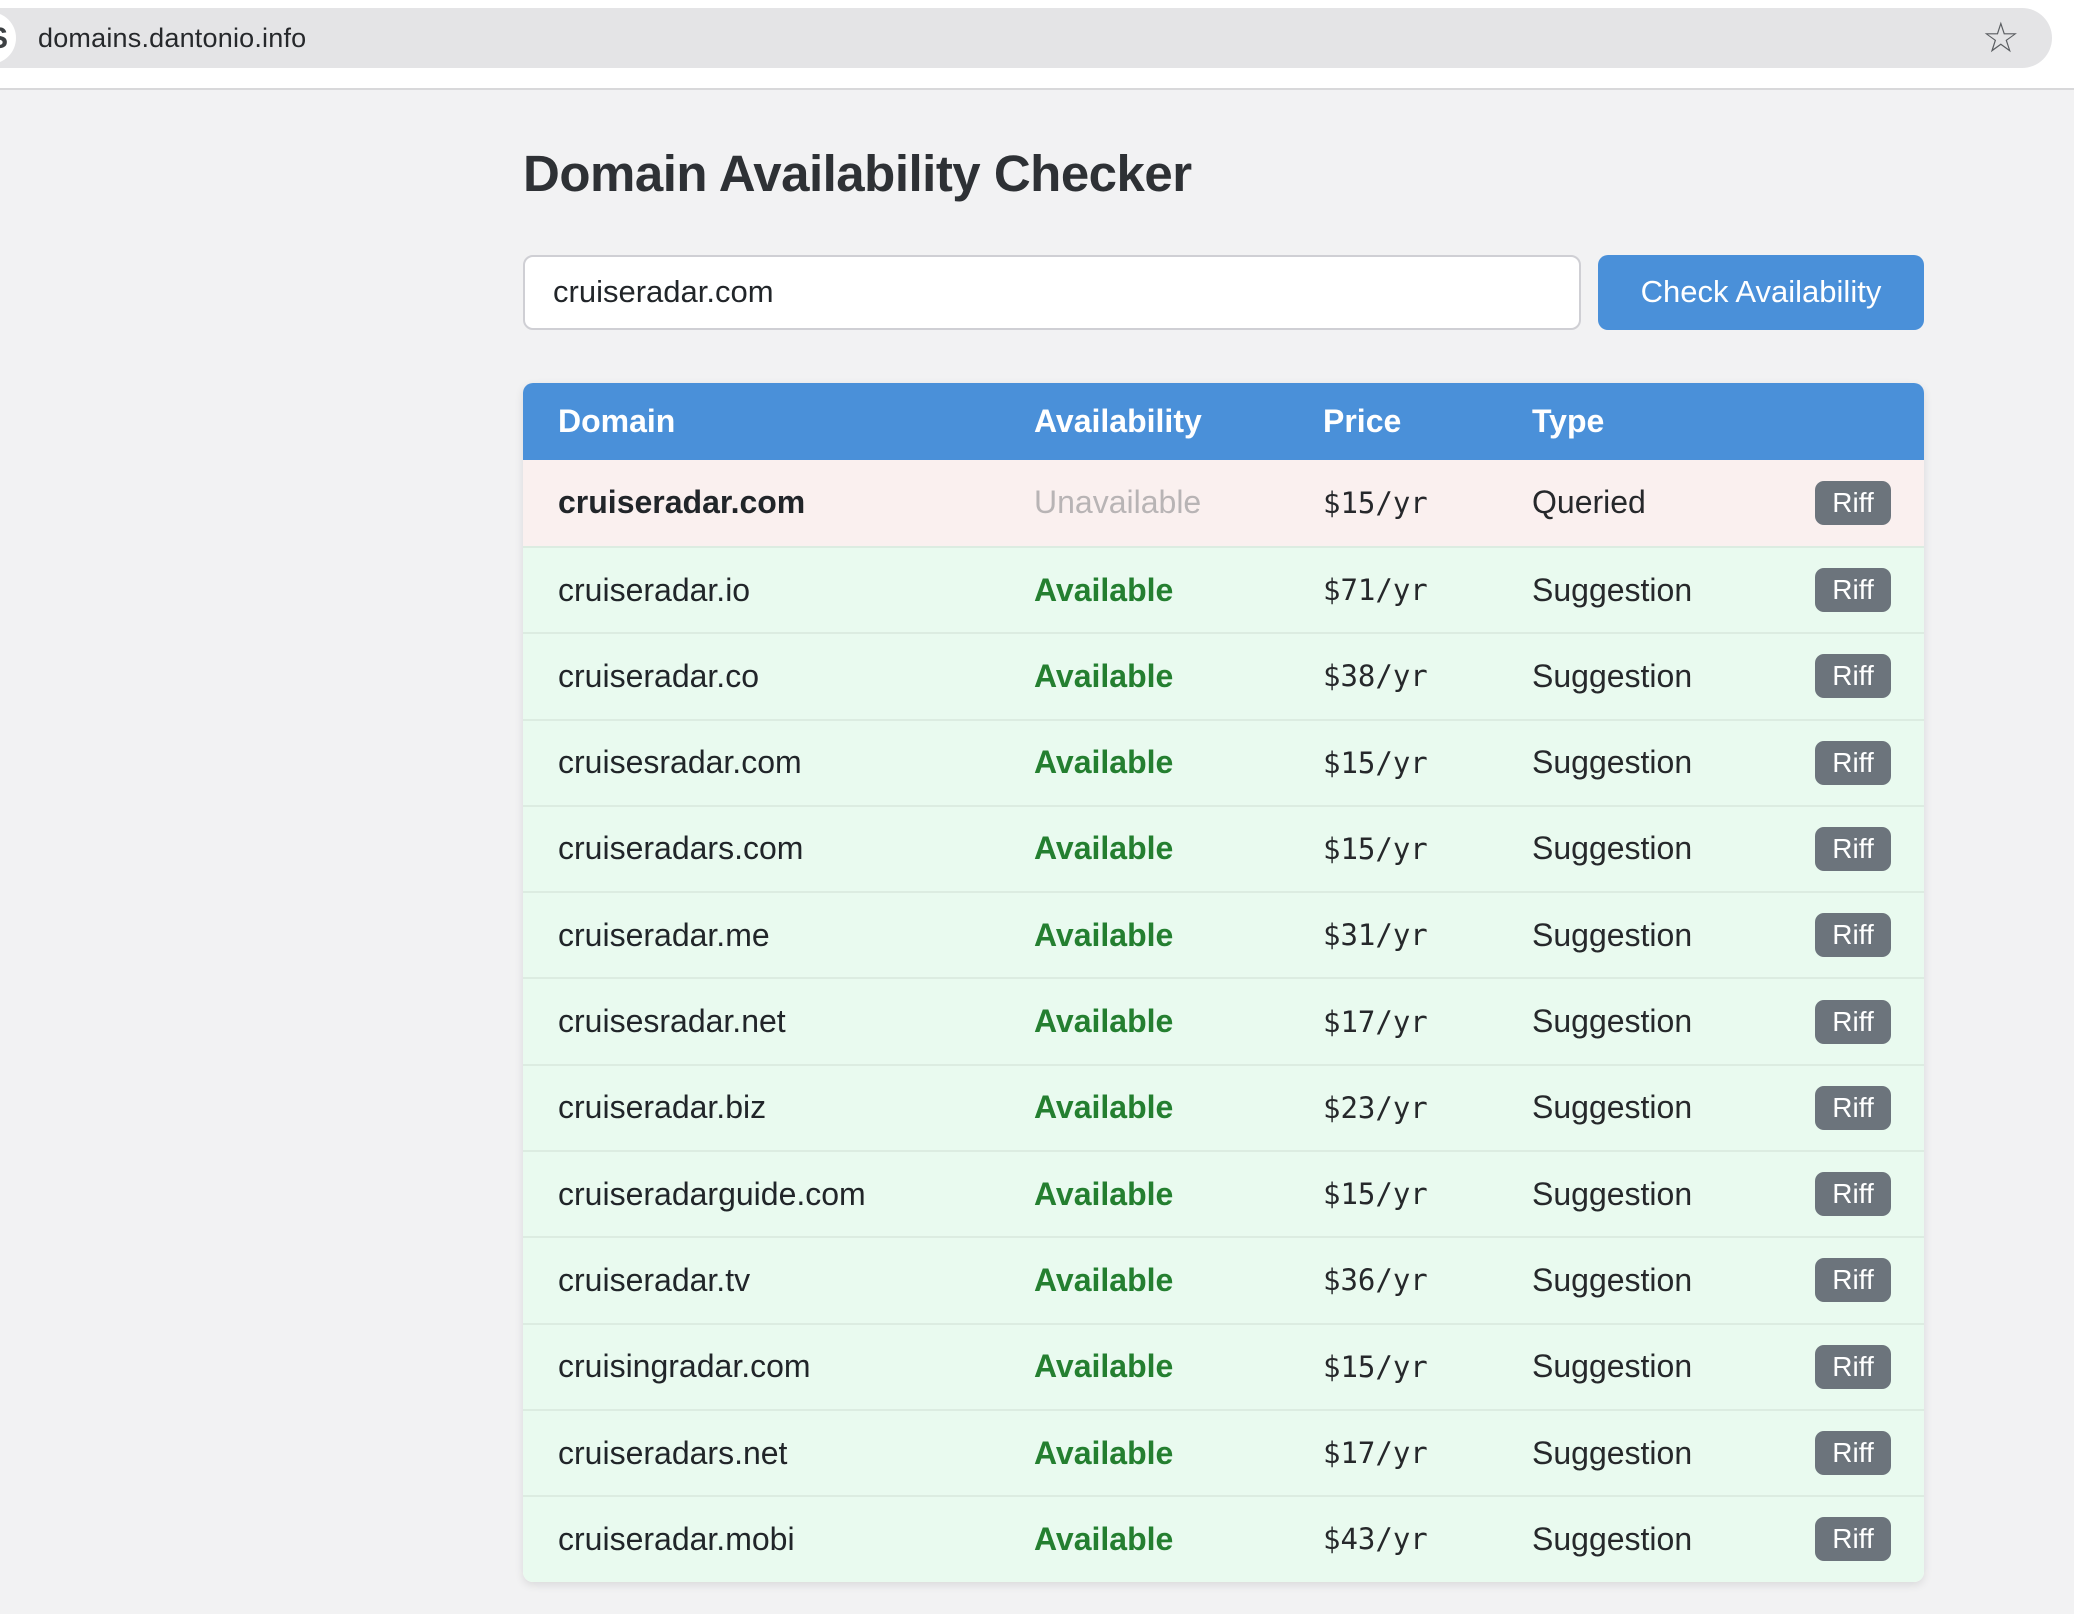 This screenshot has height=1614, width=2074. I want to click on domain-cell: cruiseradar.me, so click(664, 934).